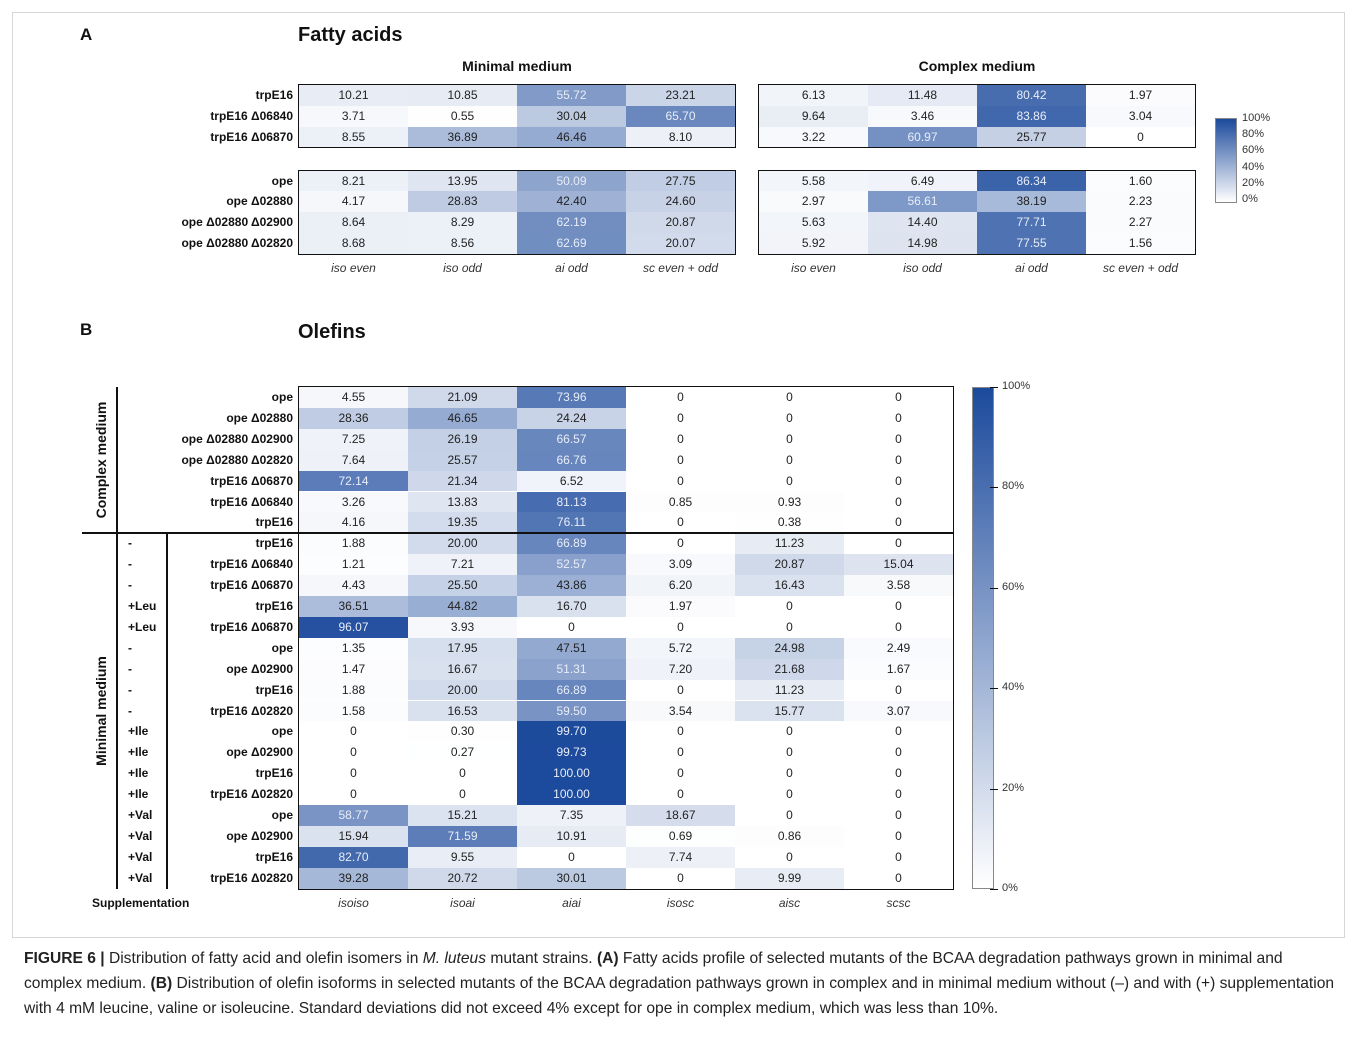  What do you see at coordinates (898, 585) in the screenshot?
I see `ol-heatmap-cell: 3.58` at bounding box center [898, 585].